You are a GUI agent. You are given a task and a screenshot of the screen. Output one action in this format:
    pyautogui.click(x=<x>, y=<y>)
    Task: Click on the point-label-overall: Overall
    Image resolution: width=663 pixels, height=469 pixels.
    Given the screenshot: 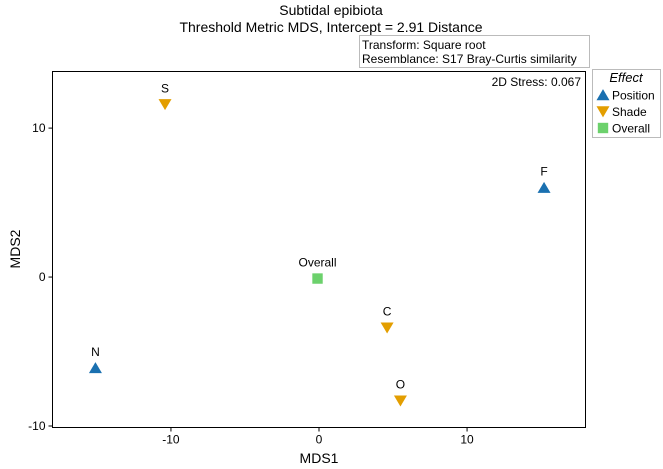 What is the action you would take?
    pyautogui.click(x=318, y=263)
    